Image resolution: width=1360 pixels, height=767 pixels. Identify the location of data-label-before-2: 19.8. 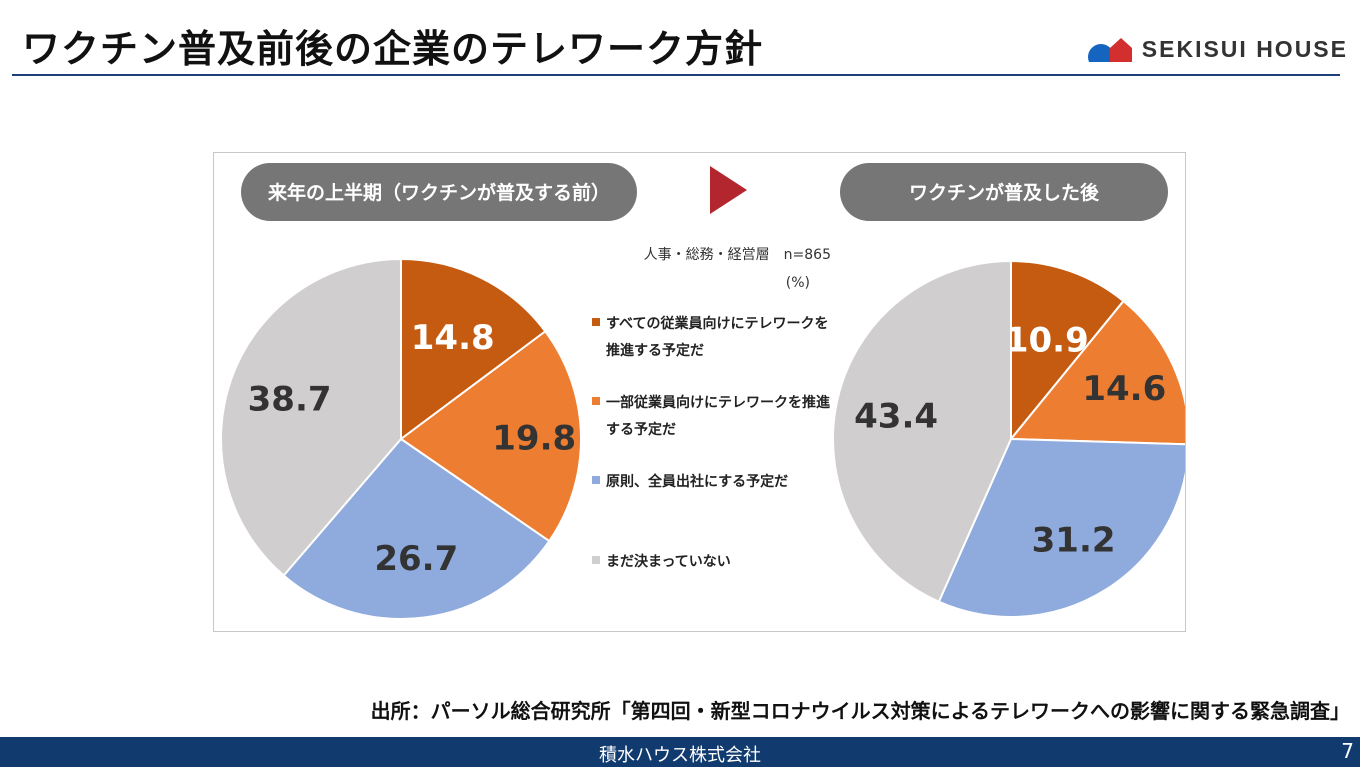
(534, 439).